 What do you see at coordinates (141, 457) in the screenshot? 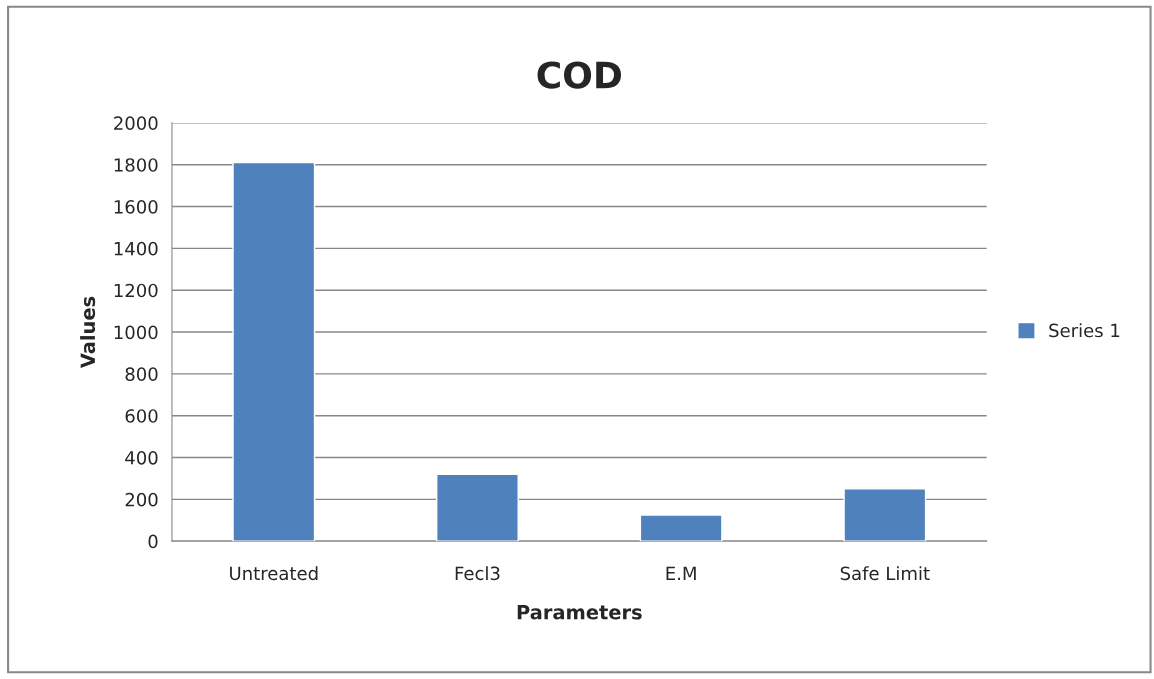
I see `y-tick-label: 400` at bounding box center [141, 457].